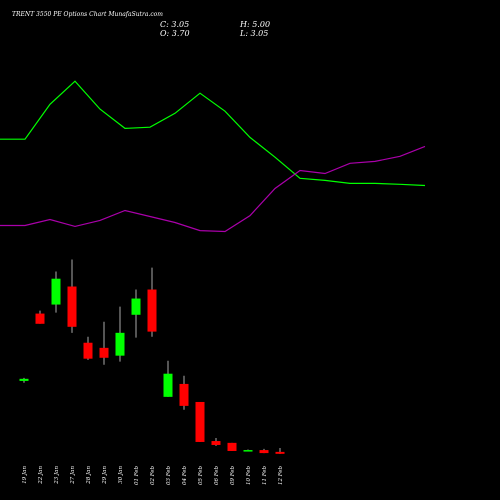  Describe the element at coordinates (265, 476) in the screenshot. I see `x-tick-label: 11 Feb` at that location.